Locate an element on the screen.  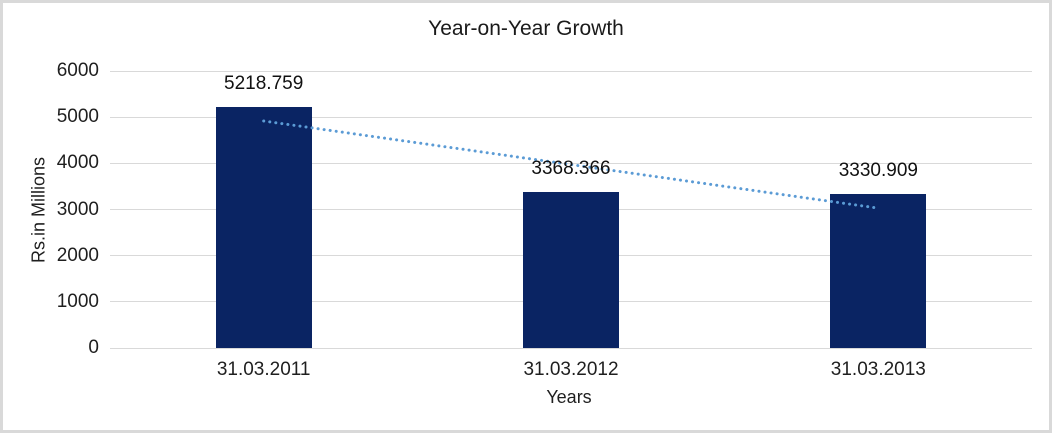
y-axis-tick-label: 6000 is located at coordinates (77, 70).